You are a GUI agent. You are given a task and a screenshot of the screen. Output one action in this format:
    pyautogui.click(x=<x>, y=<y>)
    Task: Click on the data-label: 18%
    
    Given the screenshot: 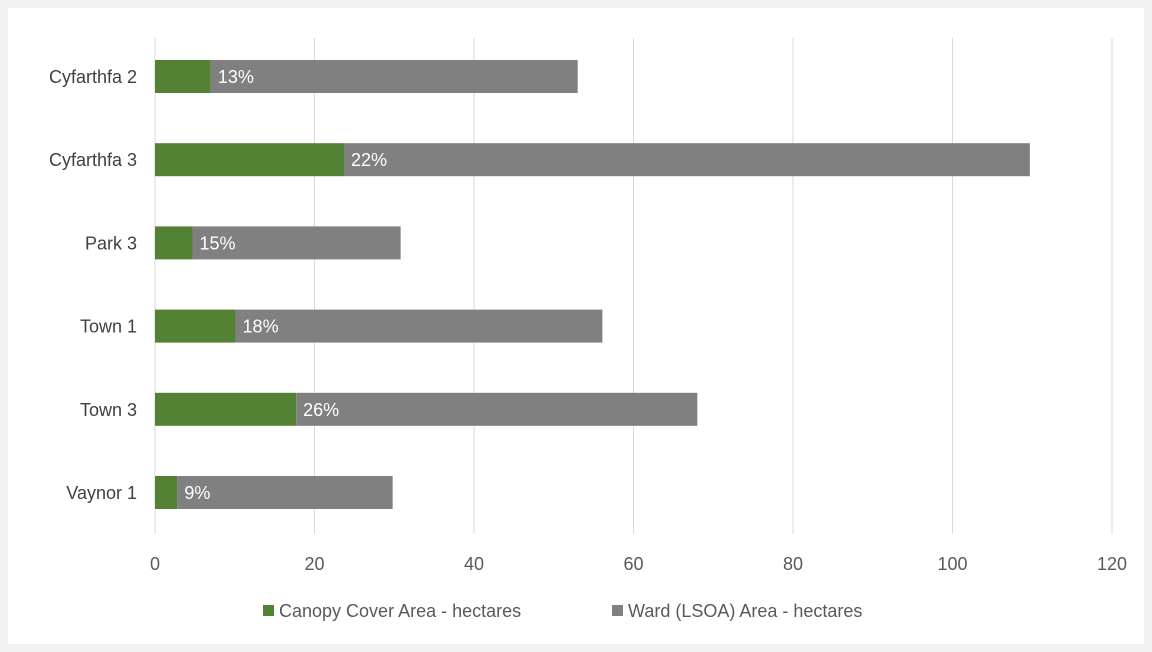 What is the action you would take?
    pyautogui.click(x=261, y=327)
    